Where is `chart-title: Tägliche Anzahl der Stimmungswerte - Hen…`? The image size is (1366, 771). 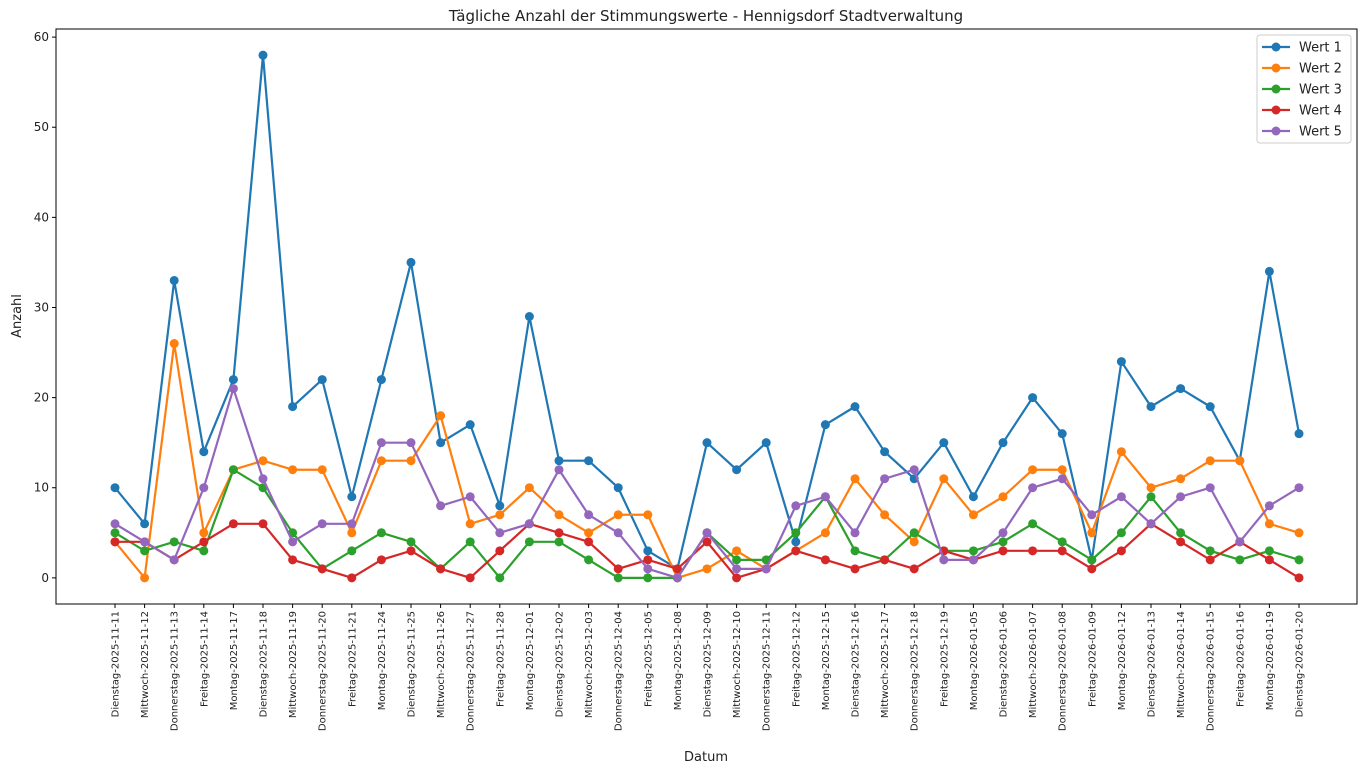 chart-title: Tägliche Anzahl der Stimmungswerte - Hen… is located at coordinates (705, 16).